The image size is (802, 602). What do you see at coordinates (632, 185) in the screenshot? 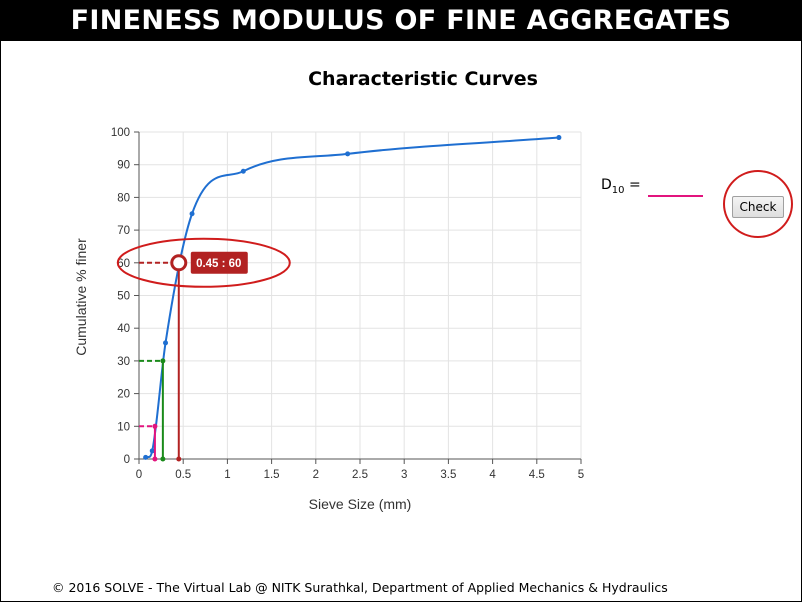
I see `d10-equals: =` at bounding box center [632, 185].